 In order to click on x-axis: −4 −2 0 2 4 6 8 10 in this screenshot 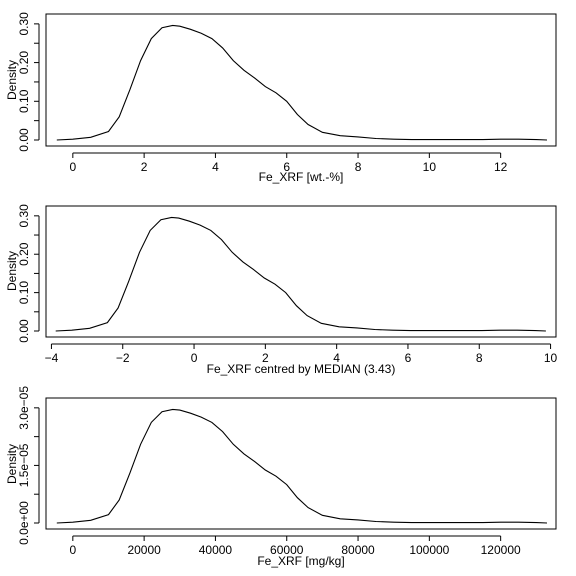, I will do `click(301, 354)`.